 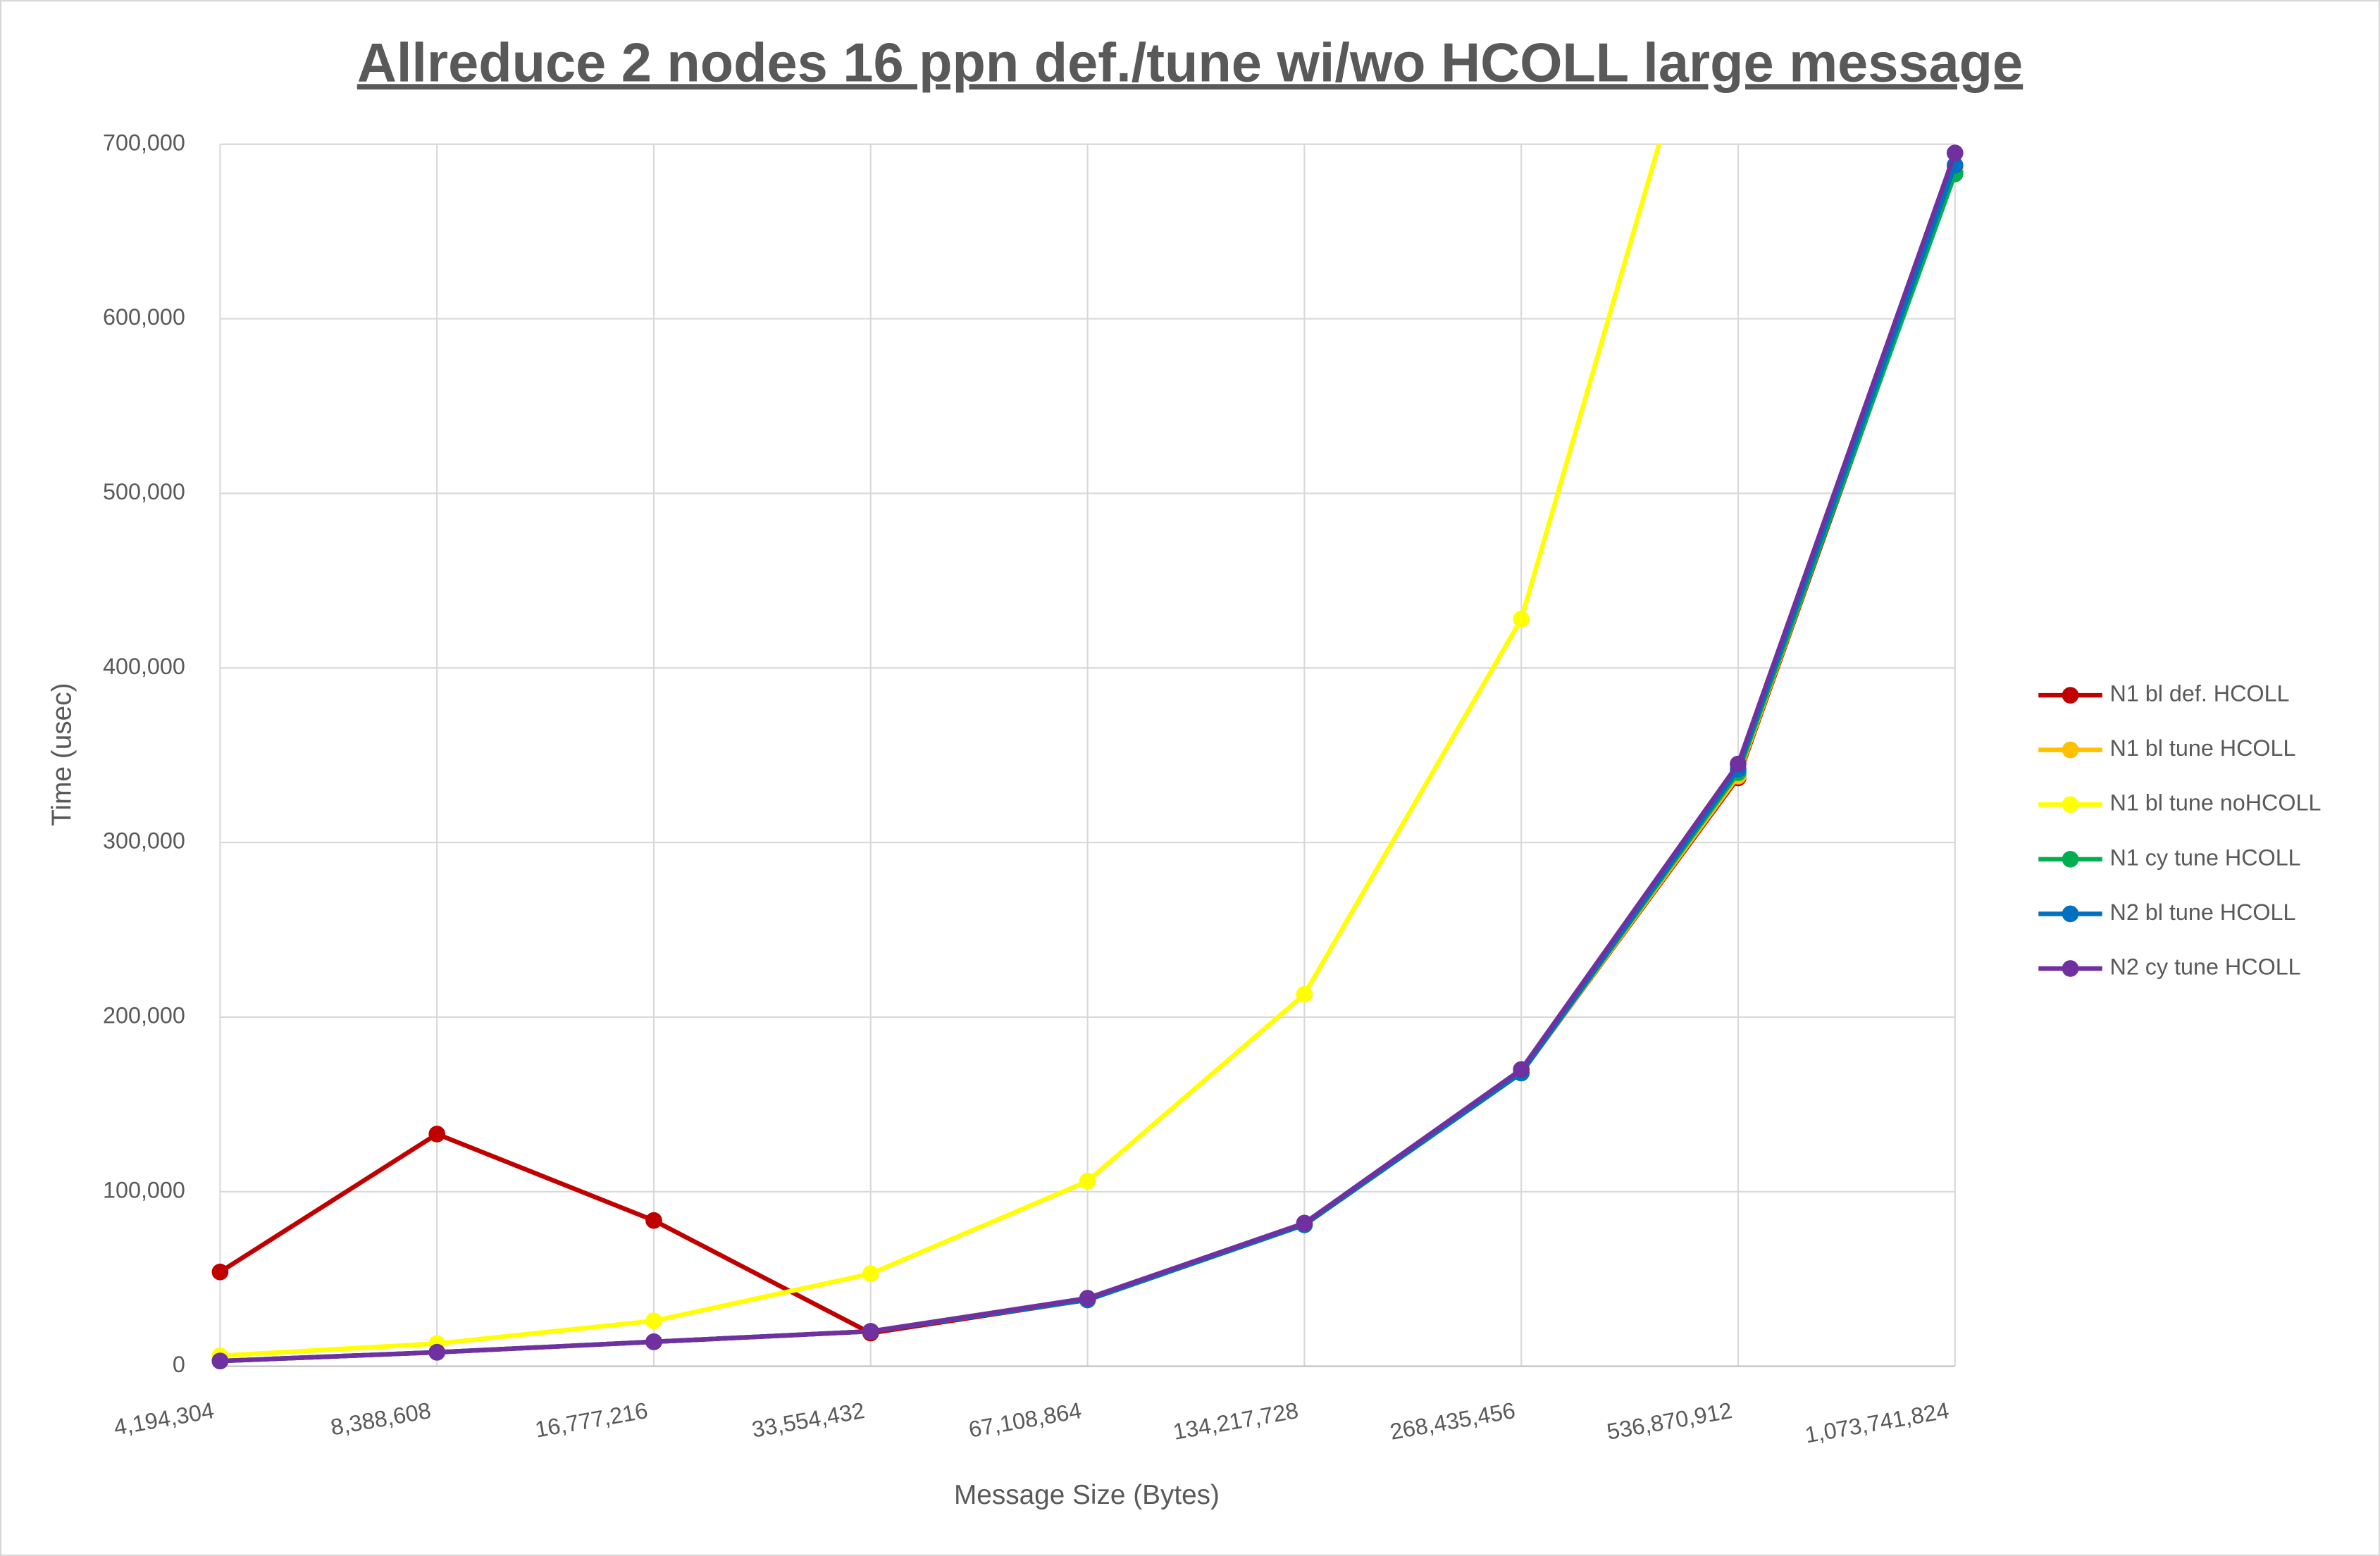 What do you see at coordinates (2203, 748) in the screenshot?
I see `legend-label: N1 bl tune HCOLL` at bounding box center [2203, 748].